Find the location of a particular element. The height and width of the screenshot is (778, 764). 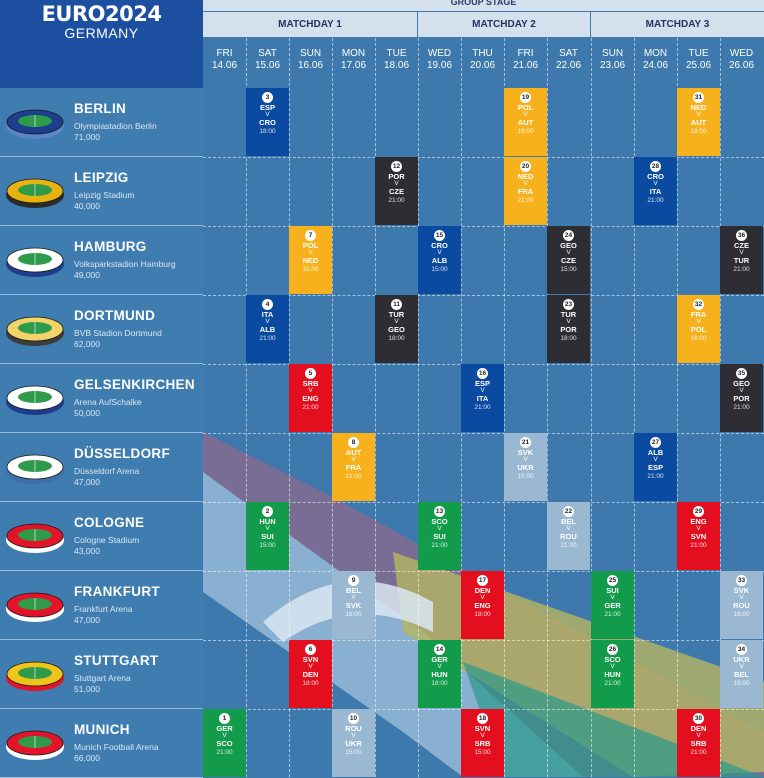

away-team: SUI is located at coordinates (267, 536).